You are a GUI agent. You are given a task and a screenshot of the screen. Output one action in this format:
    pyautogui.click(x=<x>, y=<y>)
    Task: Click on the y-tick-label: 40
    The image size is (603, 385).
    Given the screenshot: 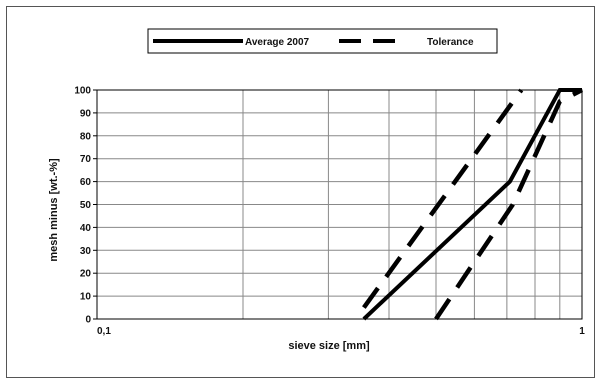 What is the action you would take?
    pyautogui.click(x=86, y=228)
    